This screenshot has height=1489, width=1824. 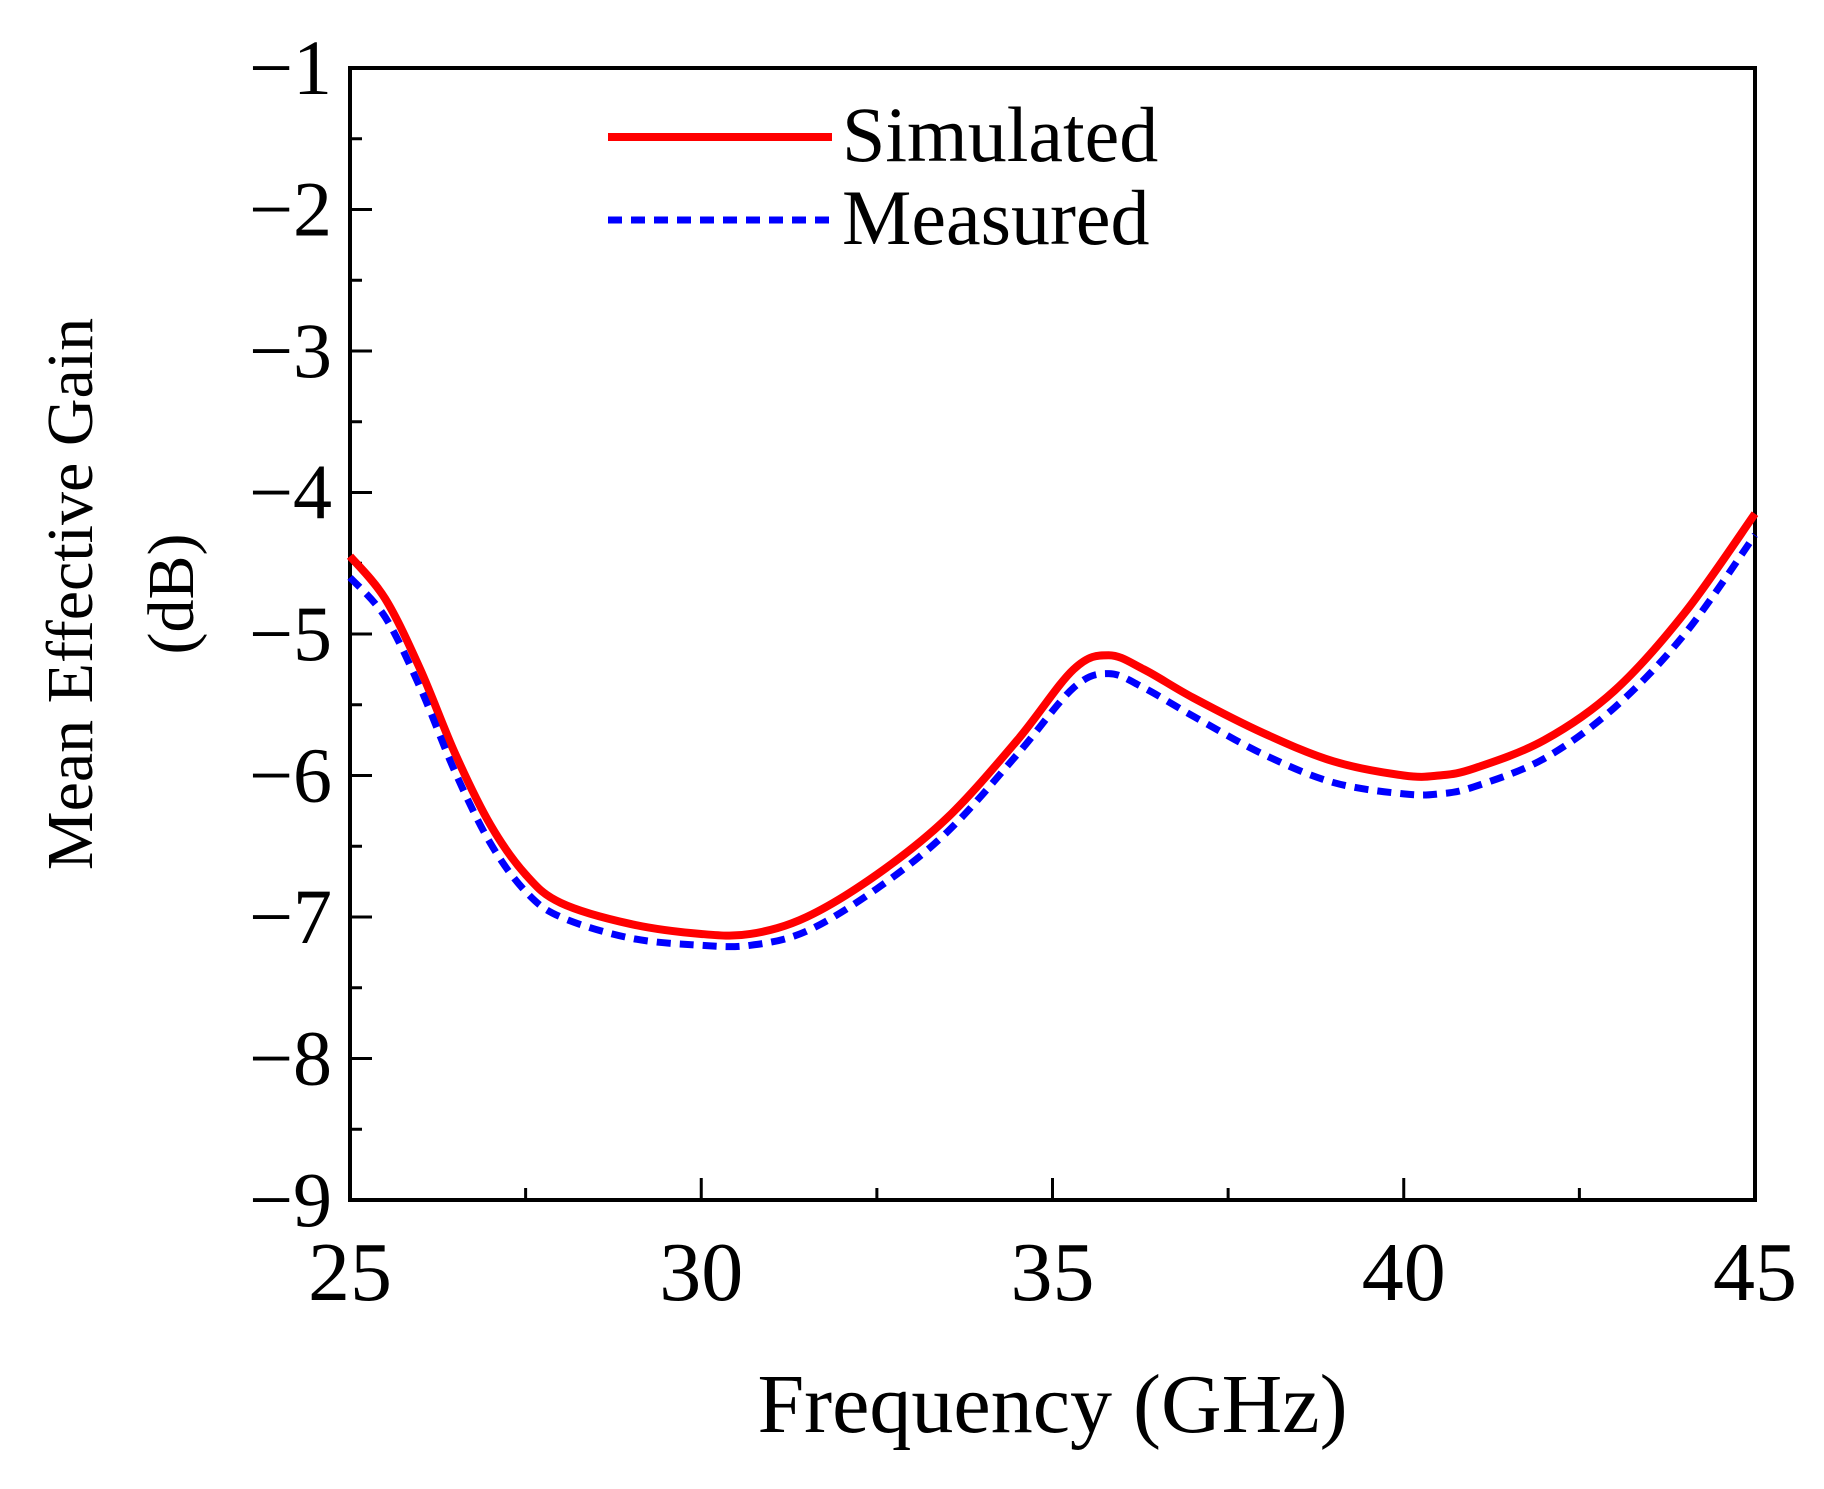 I want to click on legend-label-measured: Measured, so click(x=996, y=217).